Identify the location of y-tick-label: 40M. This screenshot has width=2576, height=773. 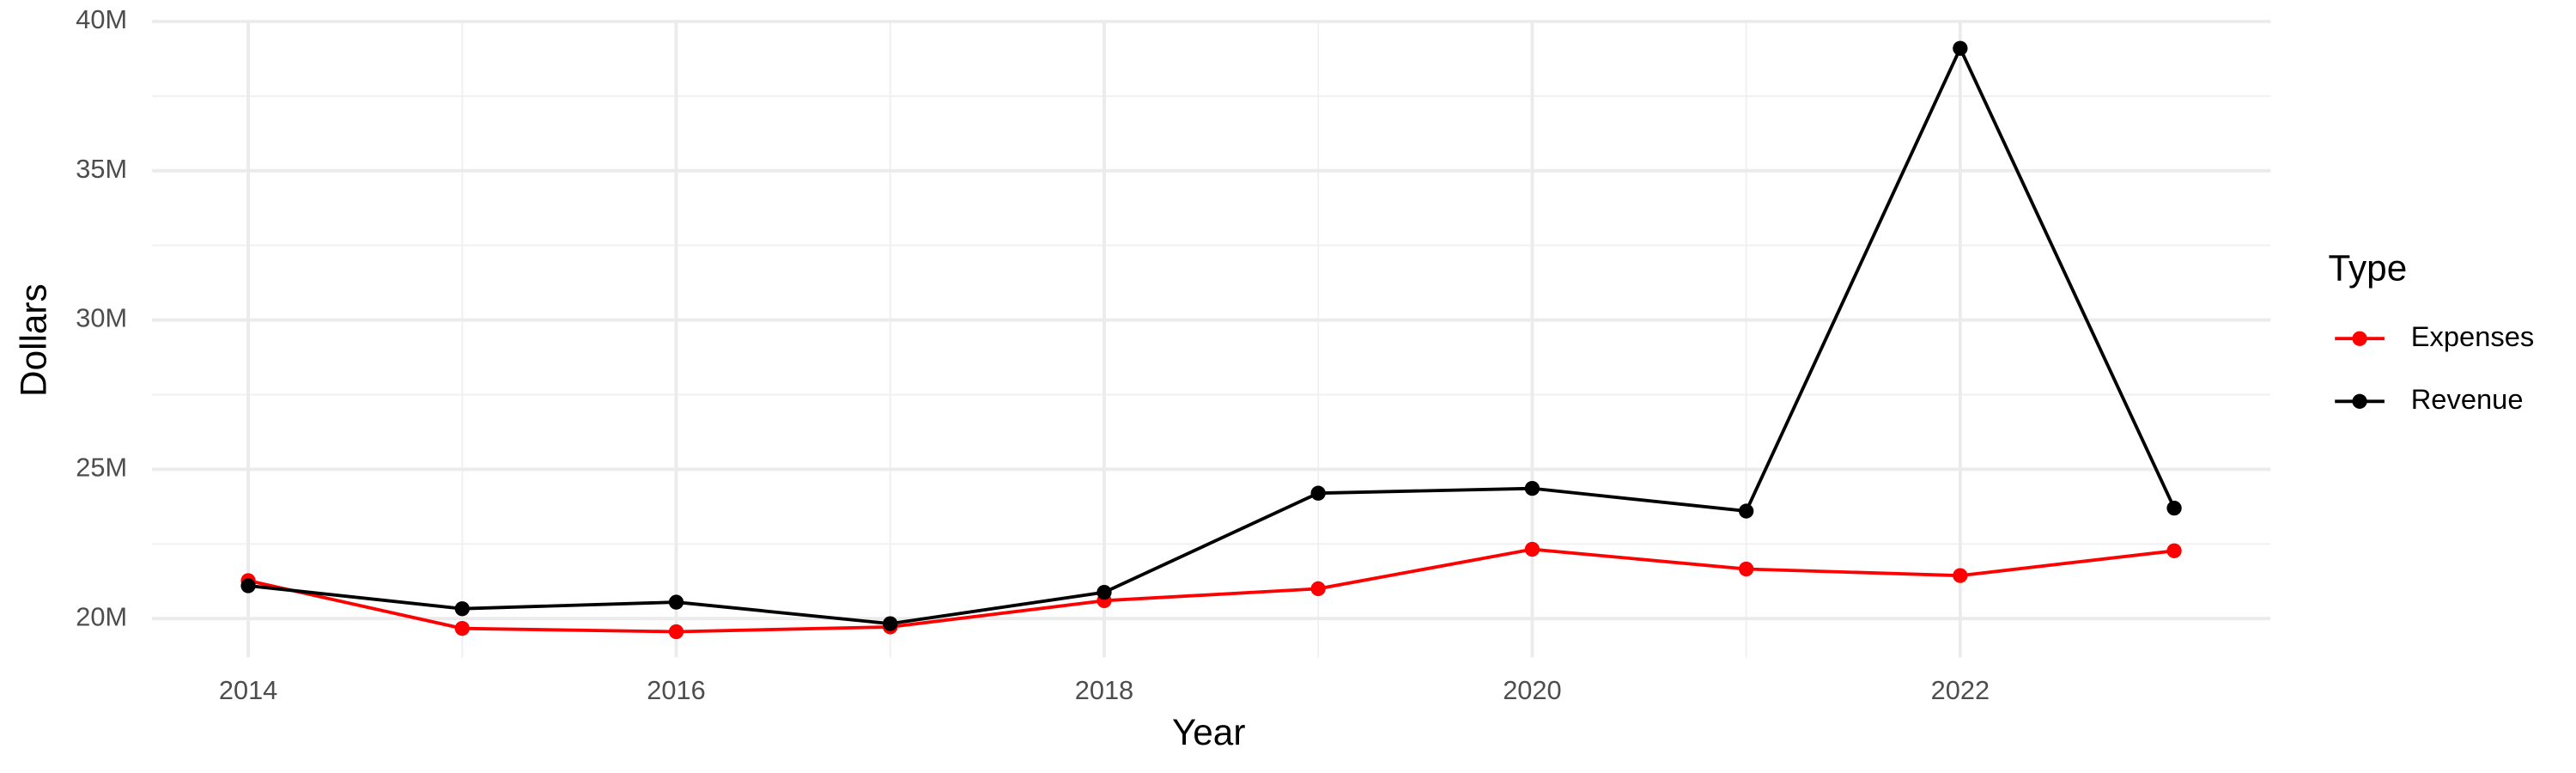
(101, 19).